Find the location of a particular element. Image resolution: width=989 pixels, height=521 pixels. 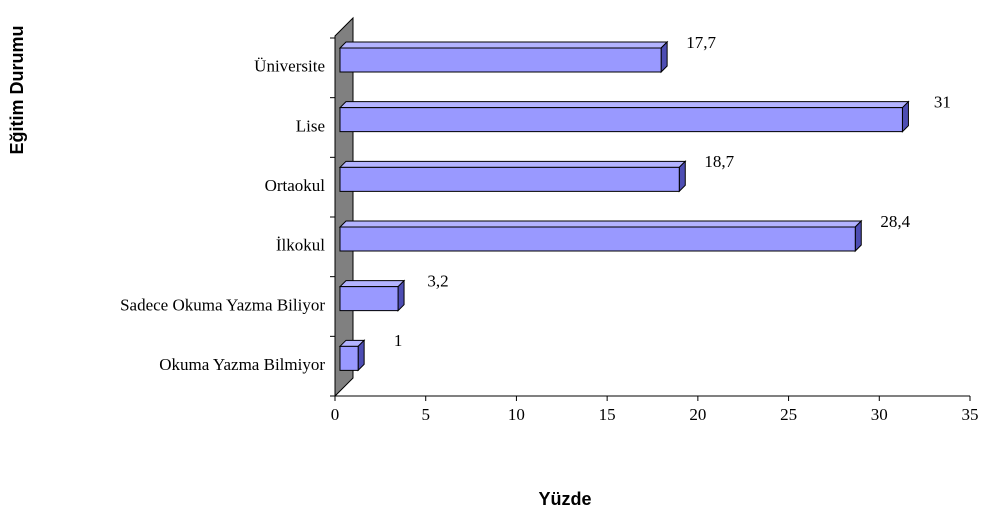

value-label: 18,7 is located at coordinates (719, 161).